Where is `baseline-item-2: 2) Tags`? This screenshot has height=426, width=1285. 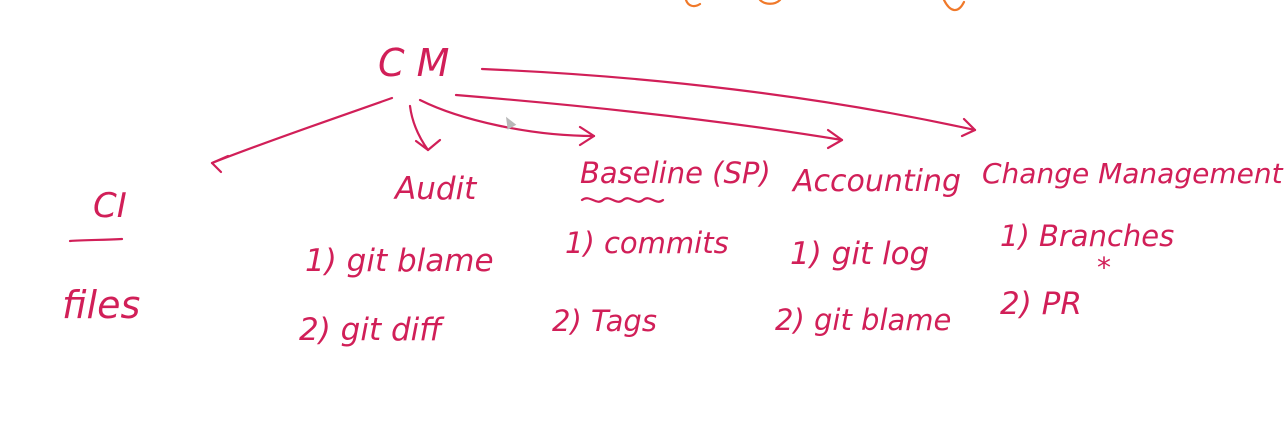
baseline-item-2: 2) Tags is located at coordinates (604, 321).